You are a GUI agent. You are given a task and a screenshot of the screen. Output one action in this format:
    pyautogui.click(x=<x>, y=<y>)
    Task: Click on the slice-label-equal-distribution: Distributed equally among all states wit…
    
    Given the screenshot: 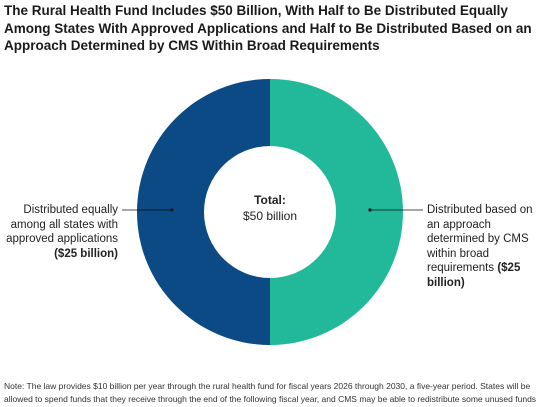 What is the action you would take?
    pyautogui.click(x=61, y=232)
    